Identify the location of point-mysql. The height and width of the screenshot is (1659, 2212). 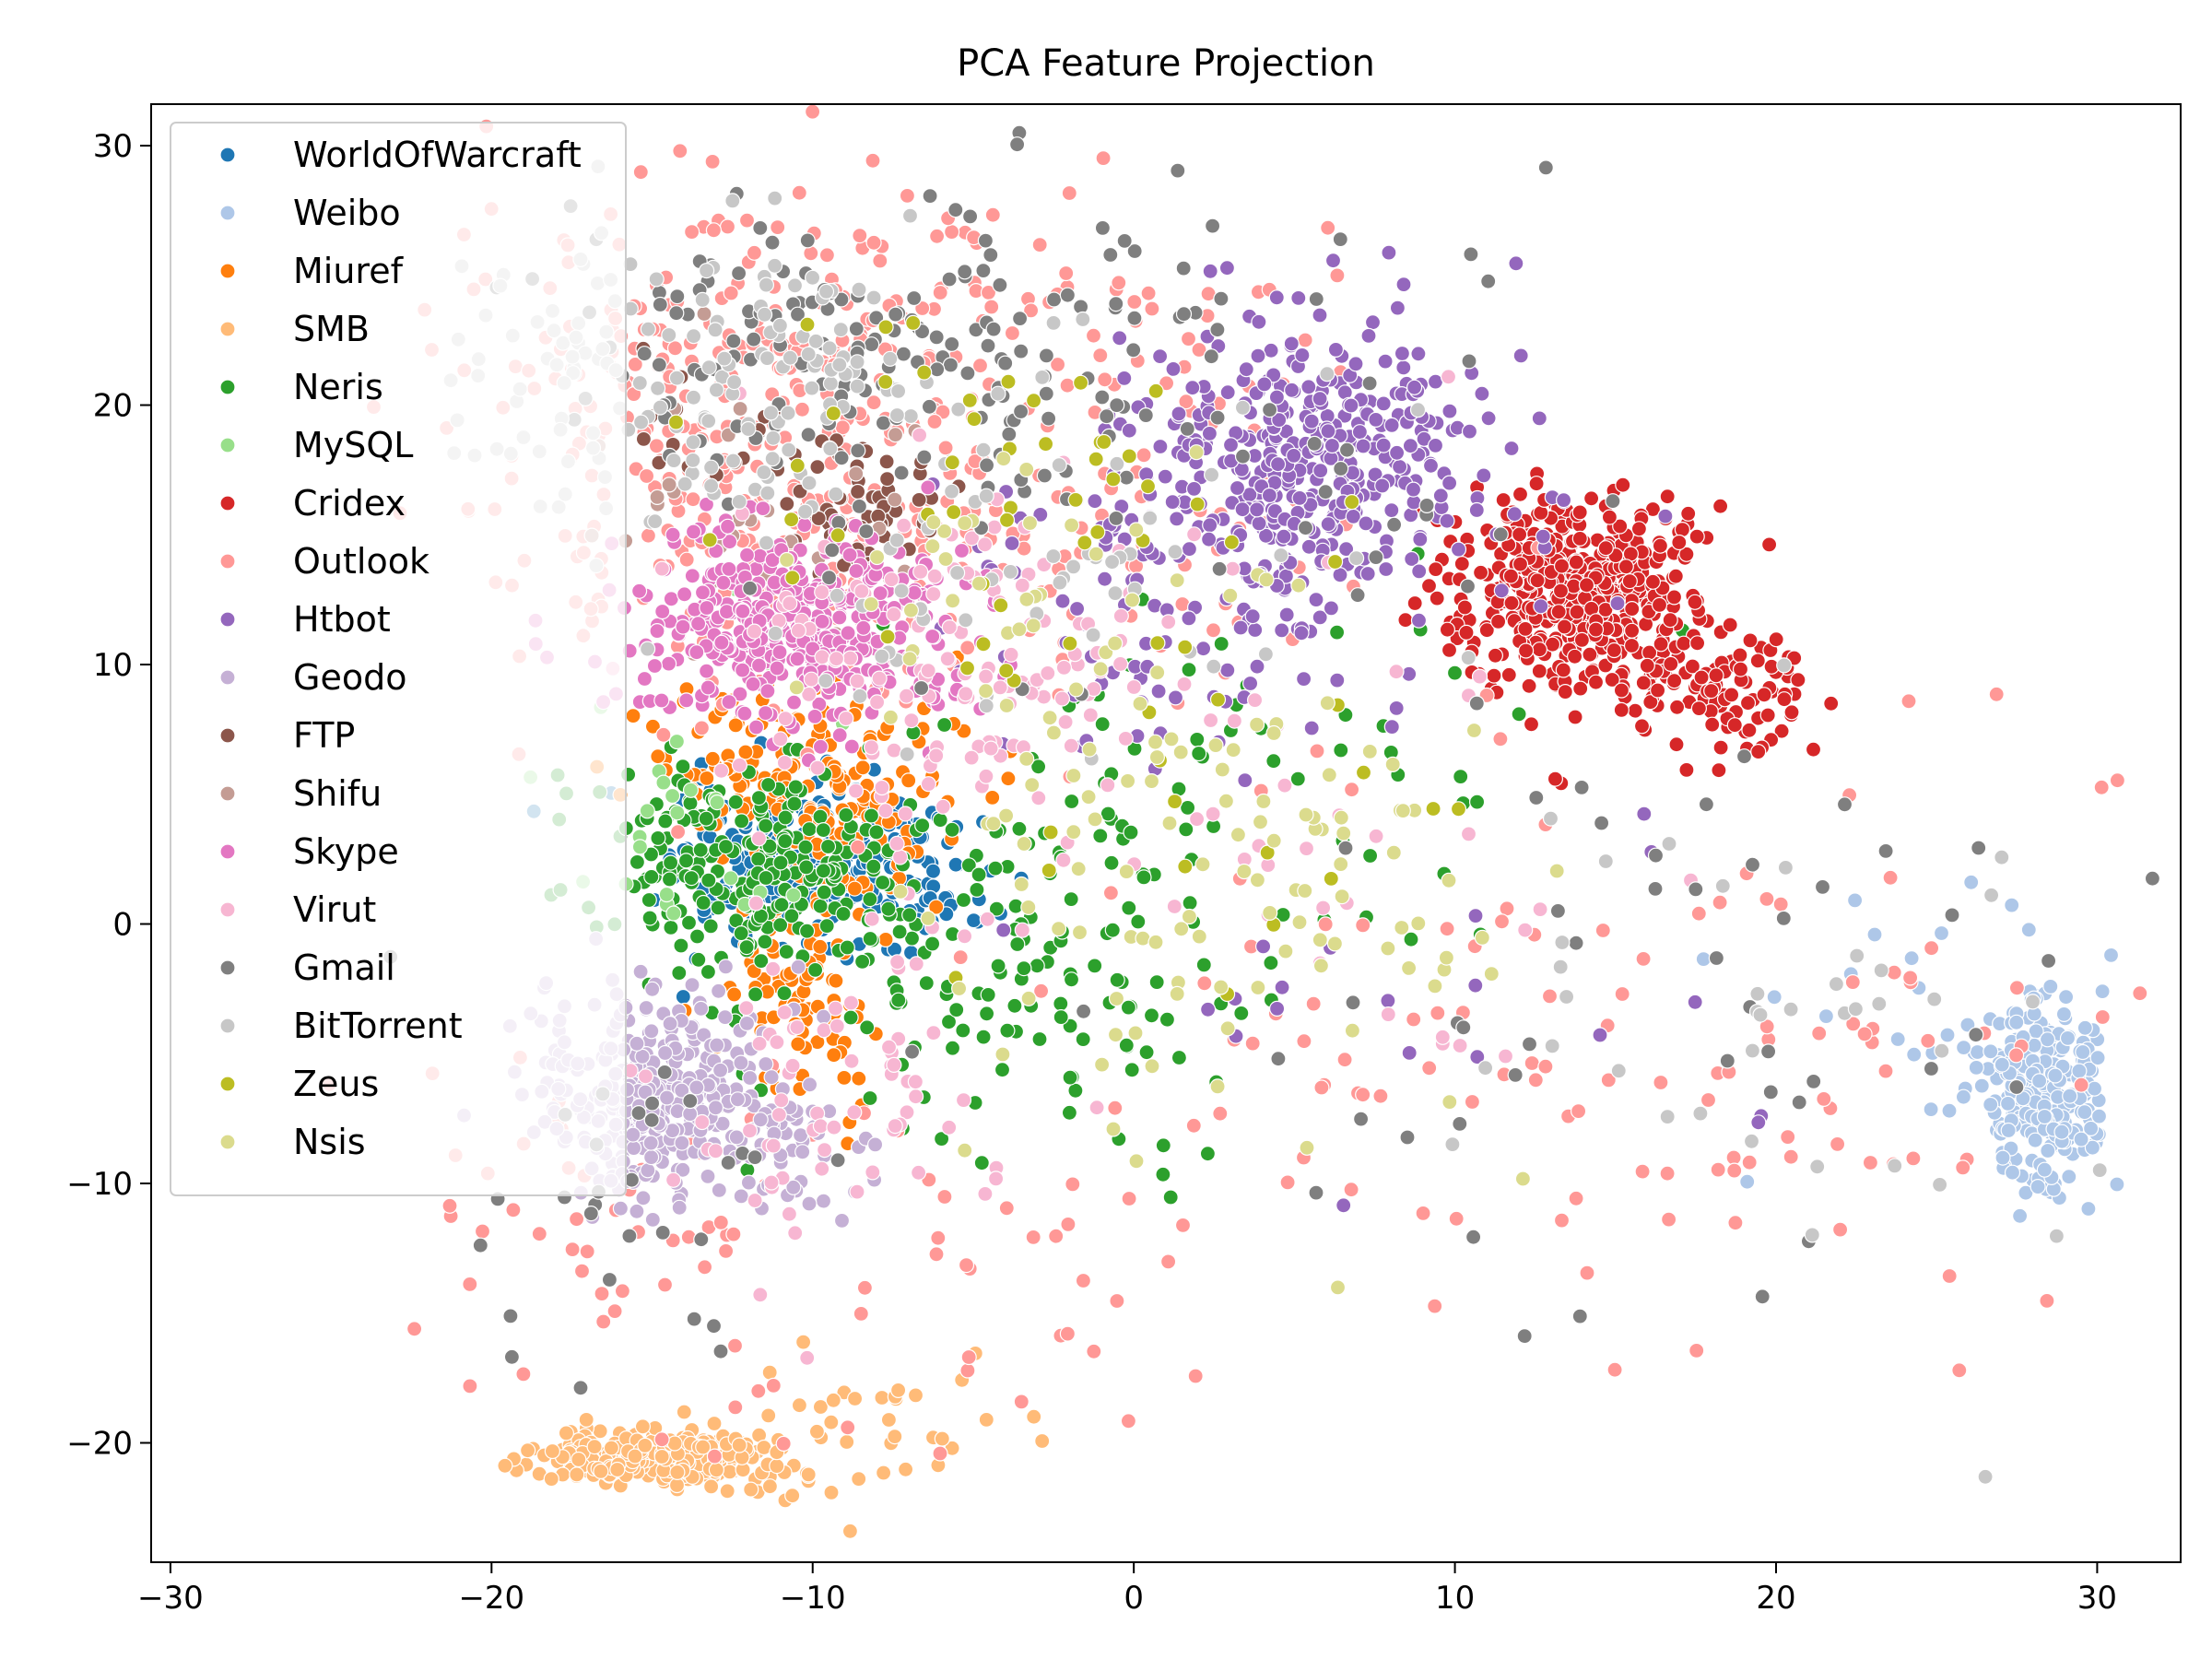
(672, 796).